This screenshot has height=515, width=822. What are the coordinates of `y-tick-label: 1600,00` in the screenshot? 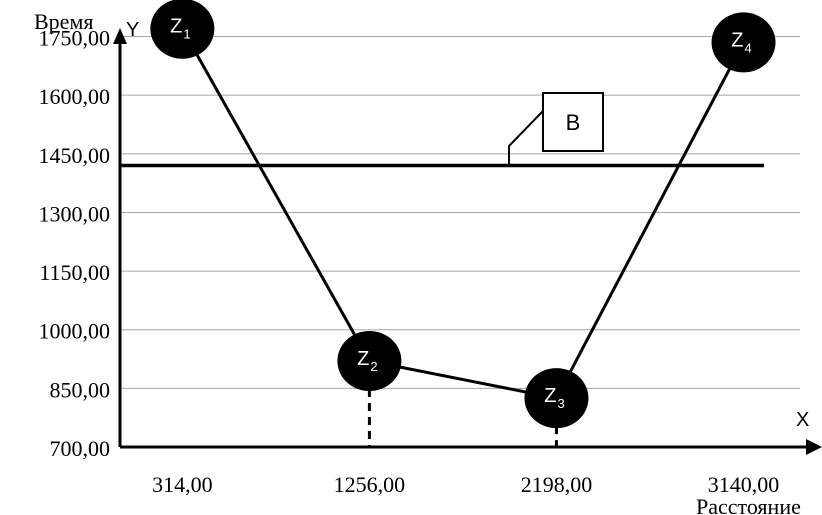 It's located at (75, 96).